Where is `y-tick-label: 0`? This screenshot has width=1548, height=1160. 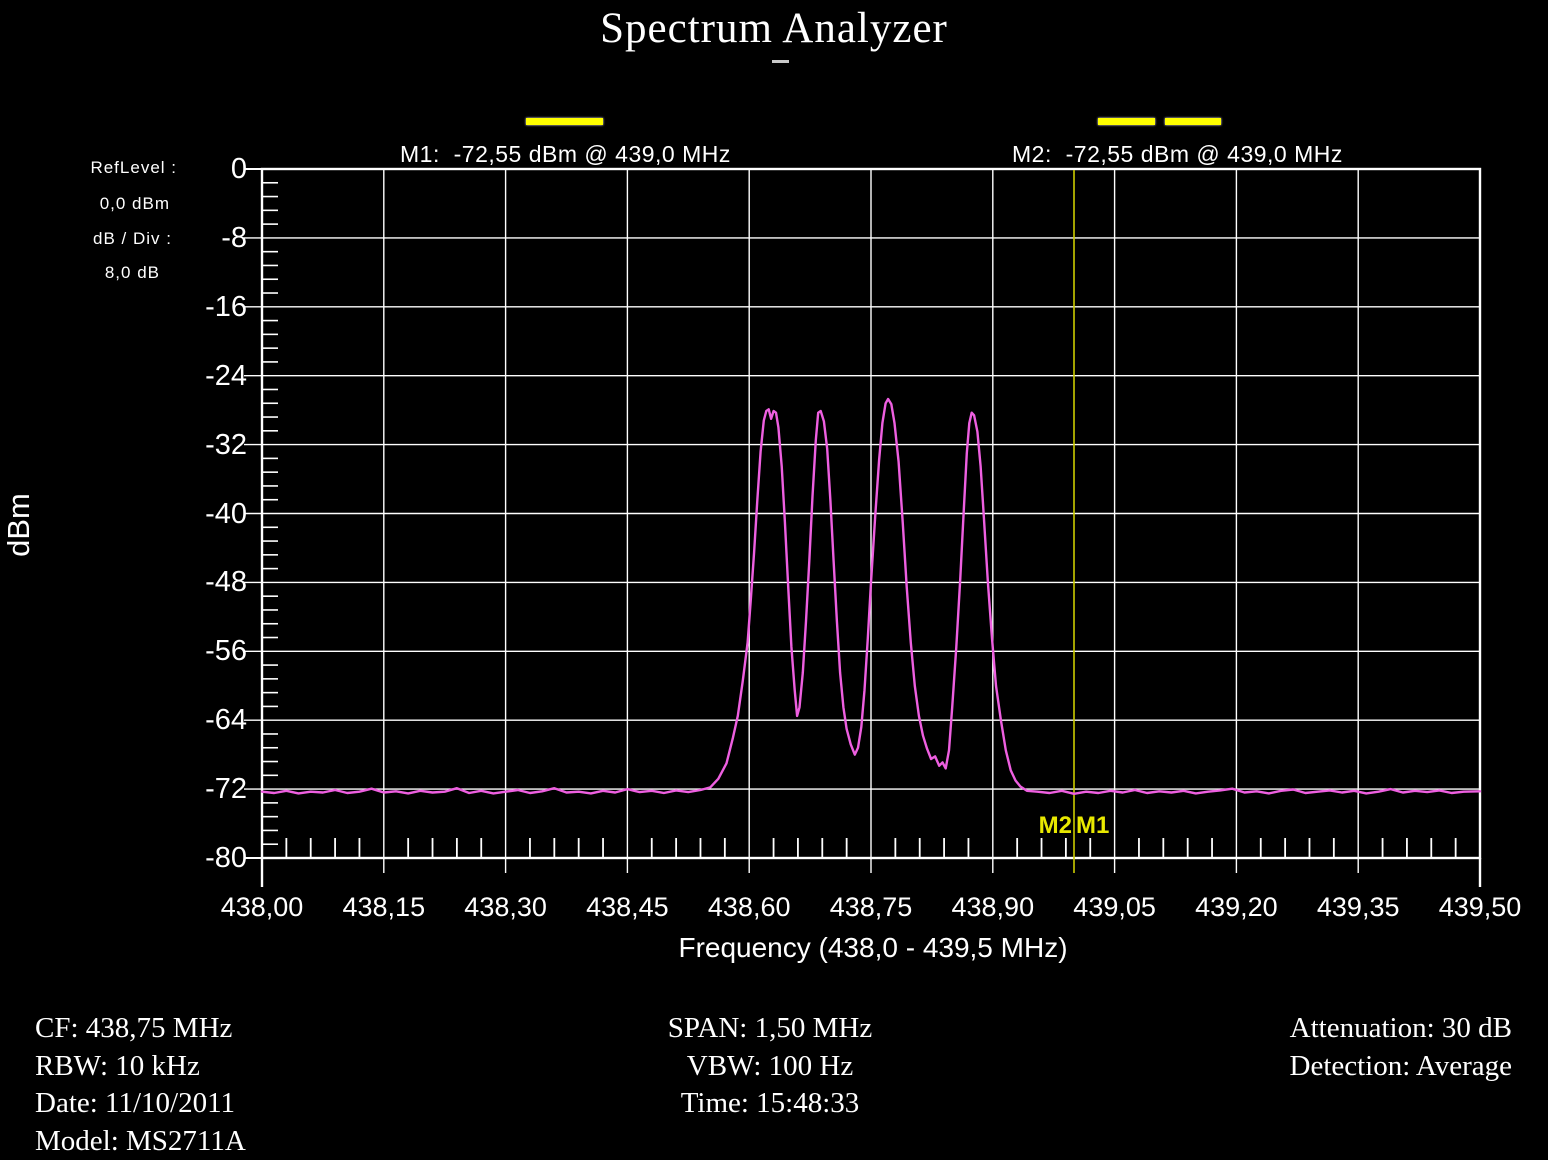 y-tick-label: 0 is located at coordinates (238, 169).